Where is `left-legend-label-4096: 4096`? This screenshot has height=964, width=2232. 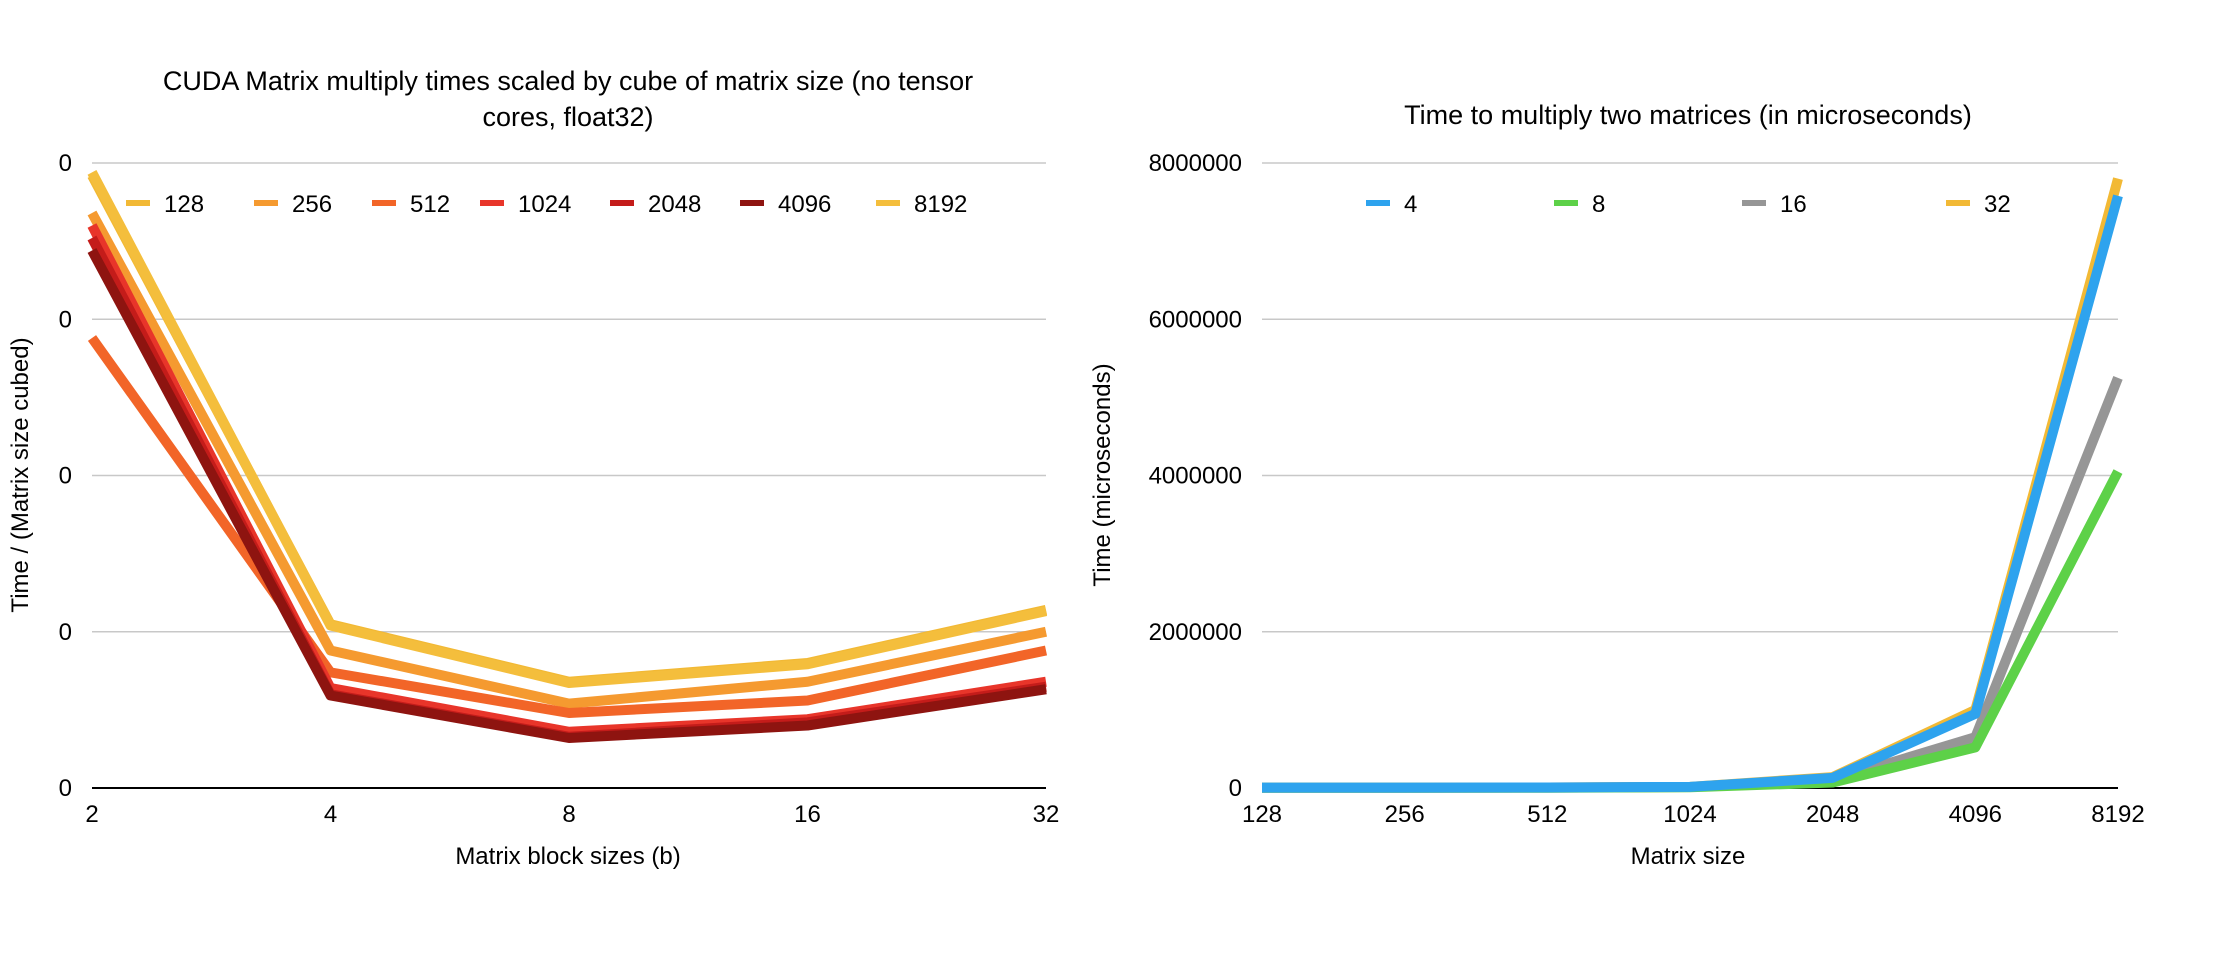
left-legend-label-4096: 4096 is located at coordinates (804, 204).